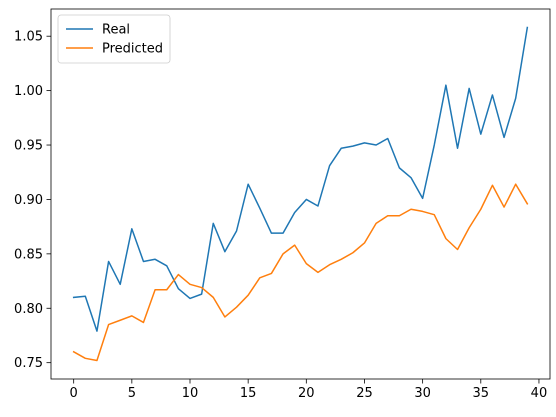 The width and height of the screenshot is (556, 417). Describe the element at coordinates (28, 146) in the screenshot. I see `y-tick-label: 0.95` at that location.